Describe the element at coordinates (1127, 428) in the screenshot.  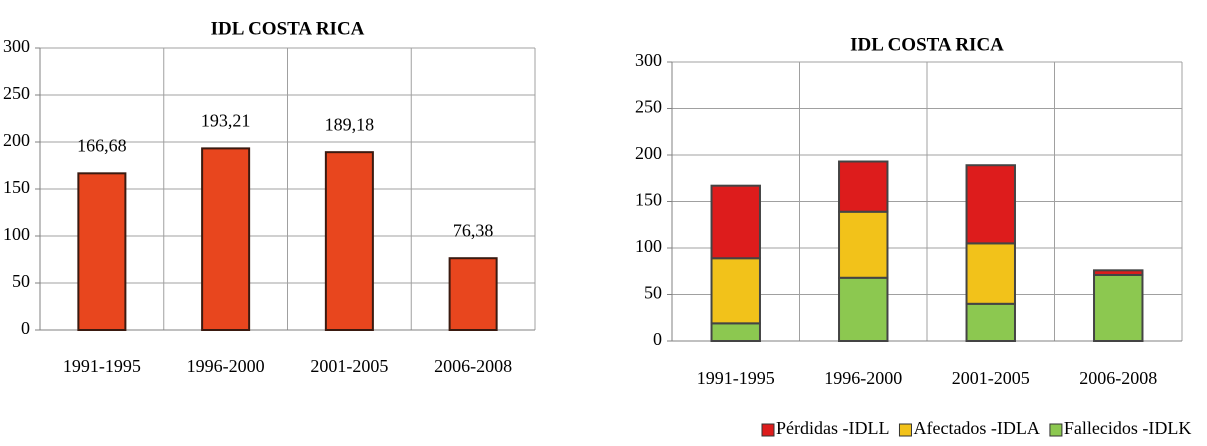
I see `legend-label: Fallecidos -IDLK` at that location.